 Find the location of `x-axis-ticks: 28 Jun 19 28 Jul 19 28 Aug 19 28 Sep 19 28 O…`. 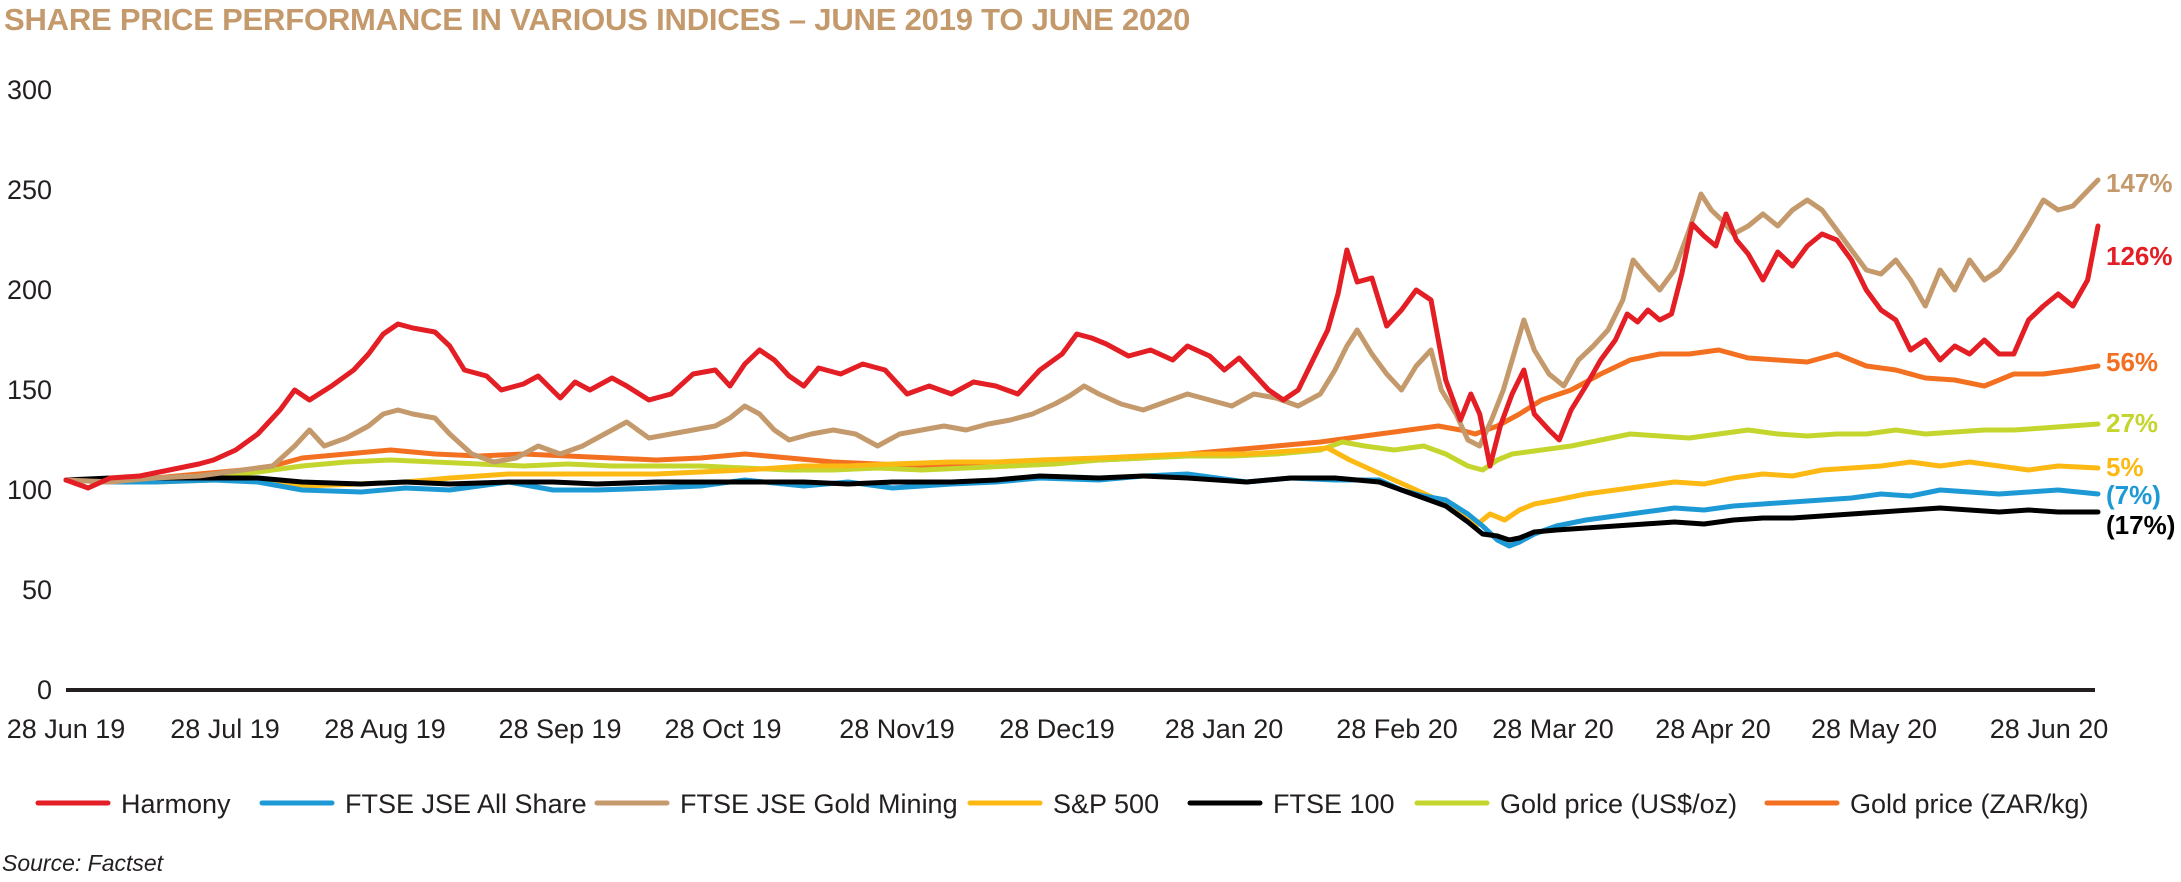

x-axis-ticks: 28 Jun 19 28 Jul 19 28 Aug 19 28 Sep 19 28 O… is located at coordinates (1058, 729).